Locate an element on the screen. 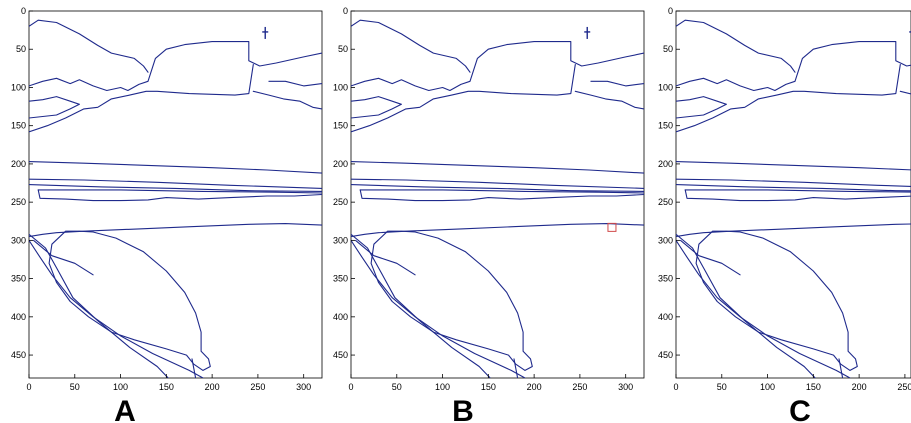  panel-label: B is located at coordinates (463, 409).